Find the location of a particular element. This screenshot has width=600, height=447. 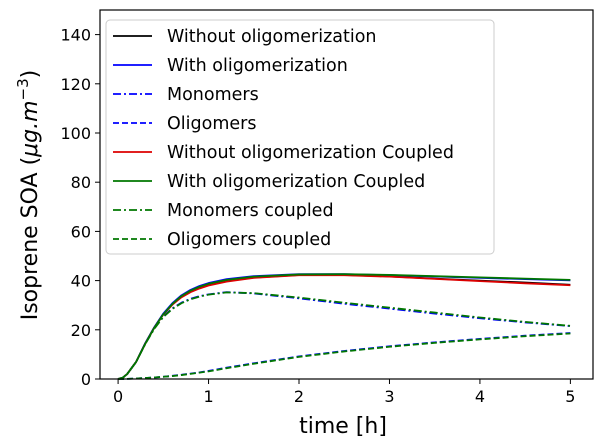

y-axis-title: Isoprene SOA (μg.m−3) is located at coordinates (28, 195).